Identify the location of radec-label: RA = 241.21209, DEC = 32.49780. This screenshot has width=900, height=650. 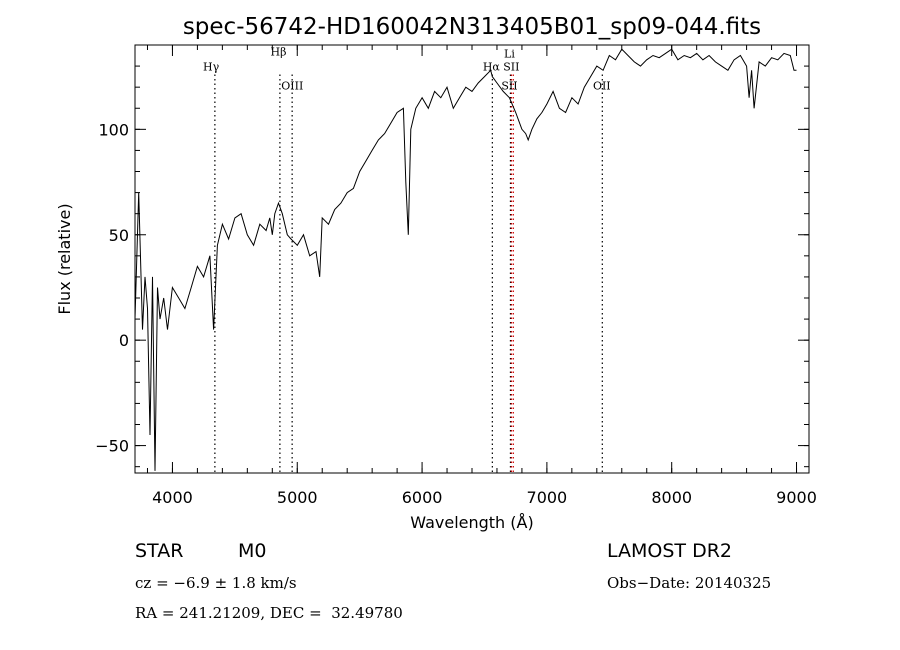
(269, 613).